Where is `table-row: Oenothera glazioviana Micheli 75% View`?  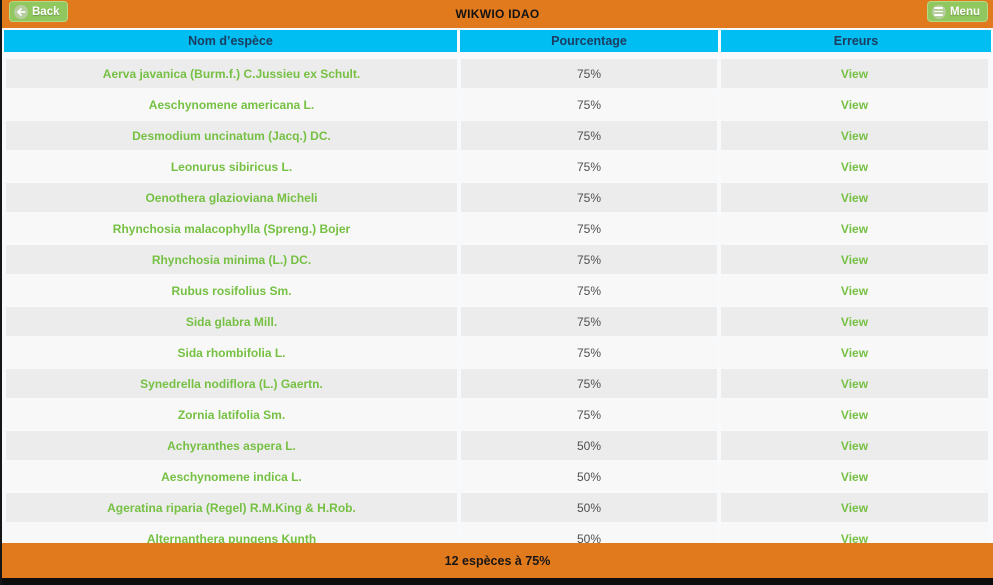 table-row: Oenothera glazioviana Micheli 75% View is located at coordinates (497, 197).